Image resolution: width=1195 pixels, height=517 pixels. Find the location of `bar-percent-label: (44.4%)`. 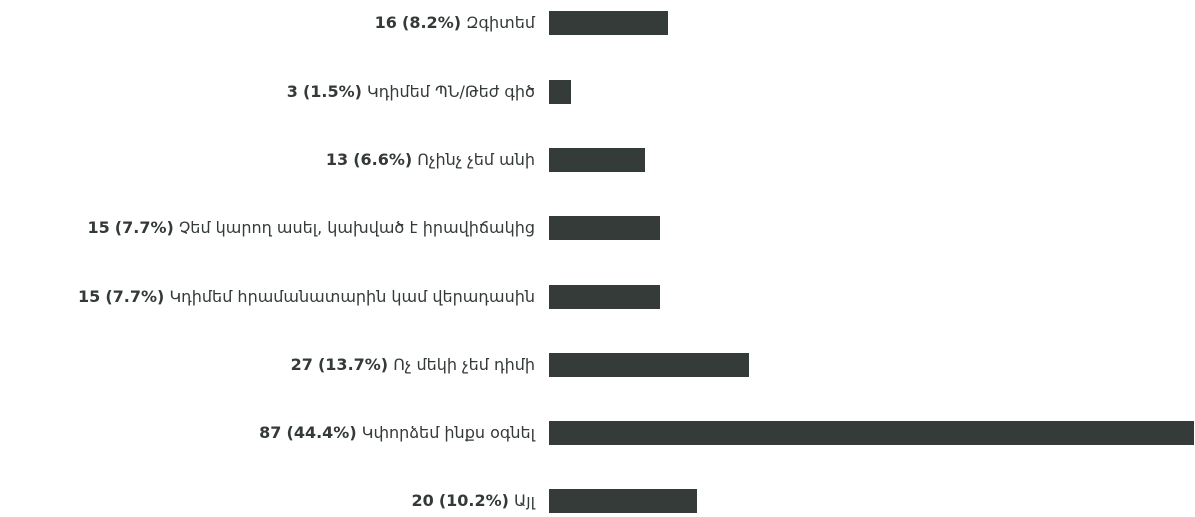

bar-percent-label: (44.4%) is located at coordinates (321, 432).